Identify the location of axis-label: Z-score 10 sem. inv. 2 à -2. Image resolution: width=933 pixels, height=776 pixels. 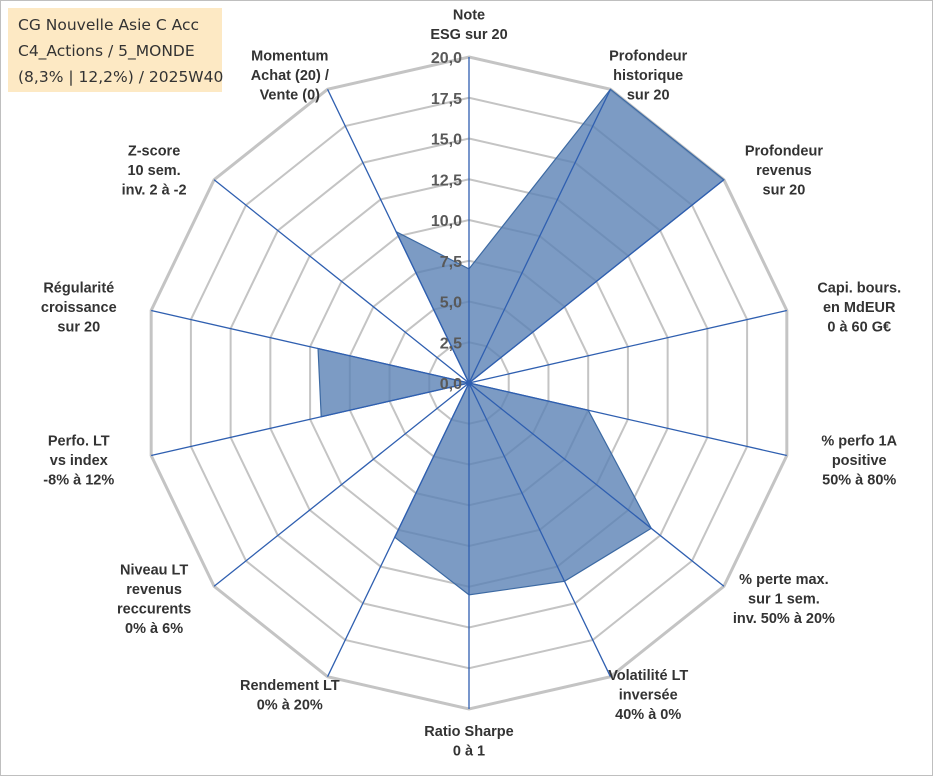
(154, 170).